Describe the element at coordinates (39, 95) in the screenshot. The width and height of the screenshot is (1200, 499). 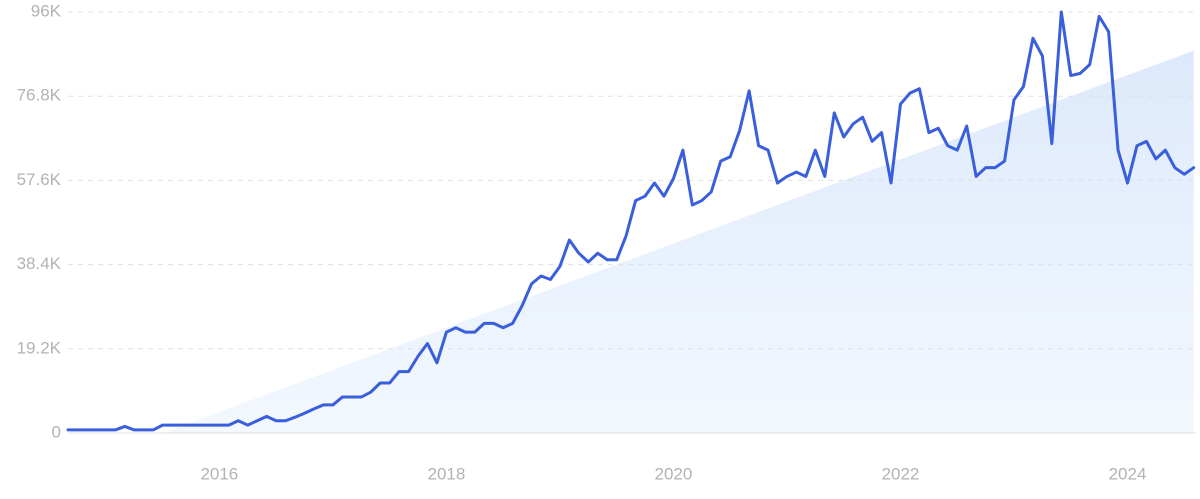
I see `y-tick-label: 76.8K` at that location.